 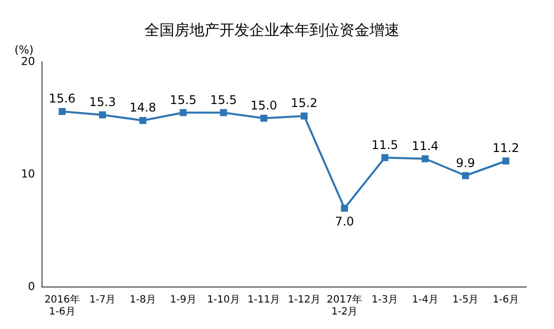 What do you see at coordinates (466, 163) in the screenshot?
I see `data-label: 9.9` at bounding box center [466, 163].